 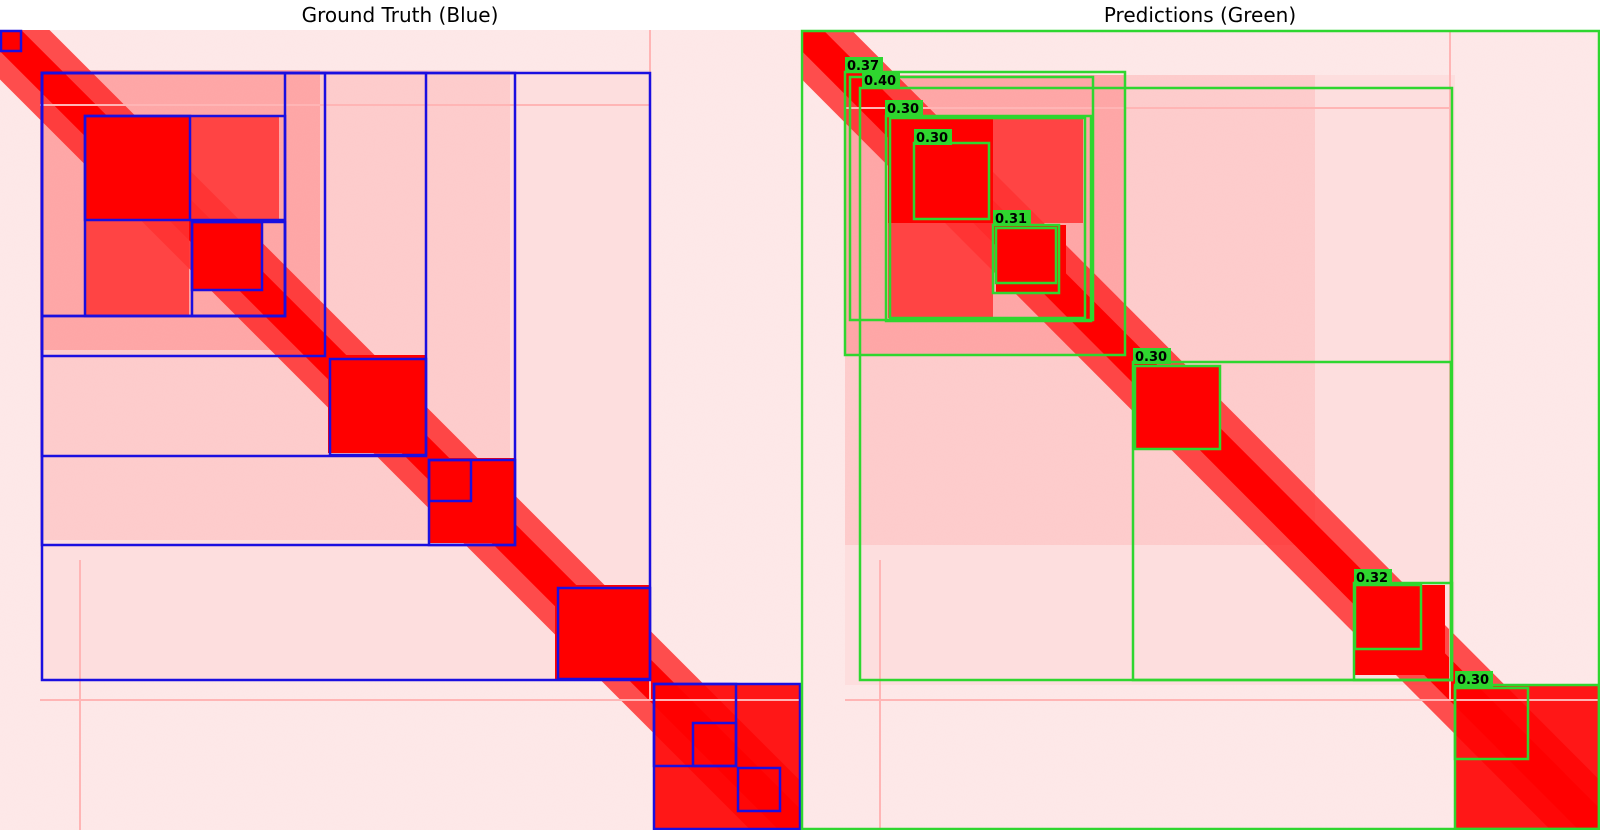 I want to click on score-label: 0.31, so click(x=1011, y=219).